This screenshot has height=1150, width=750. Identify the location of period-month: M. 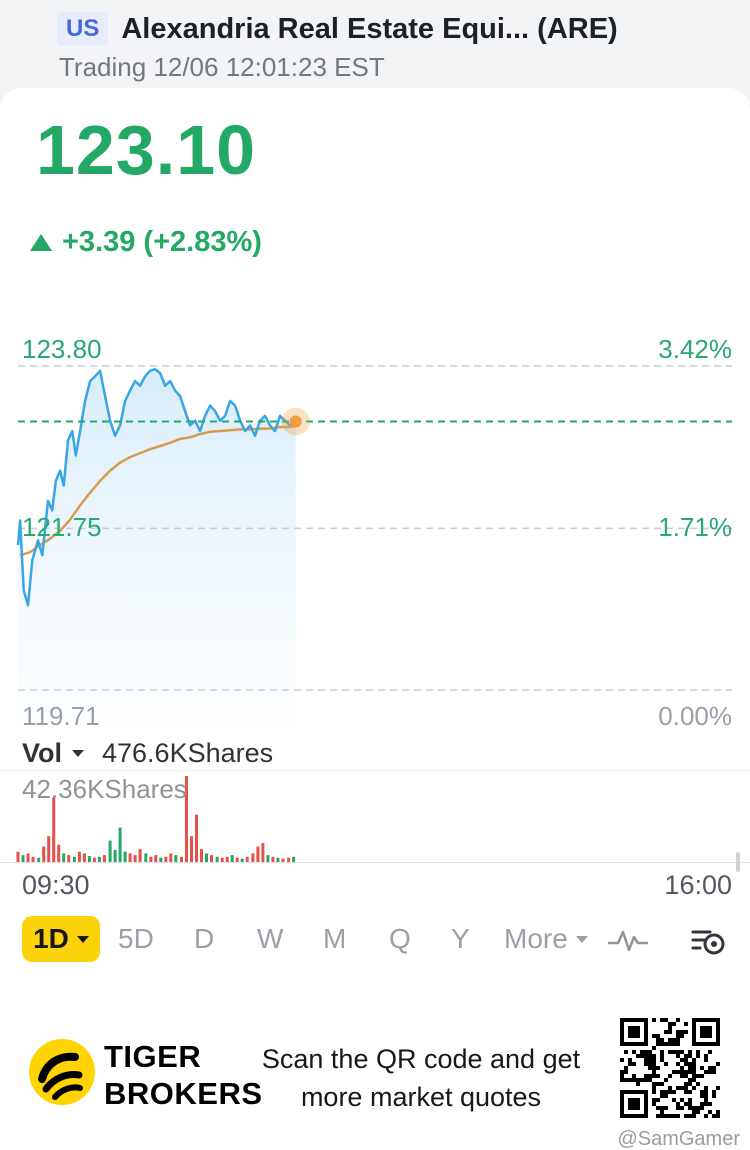
(334, 939).